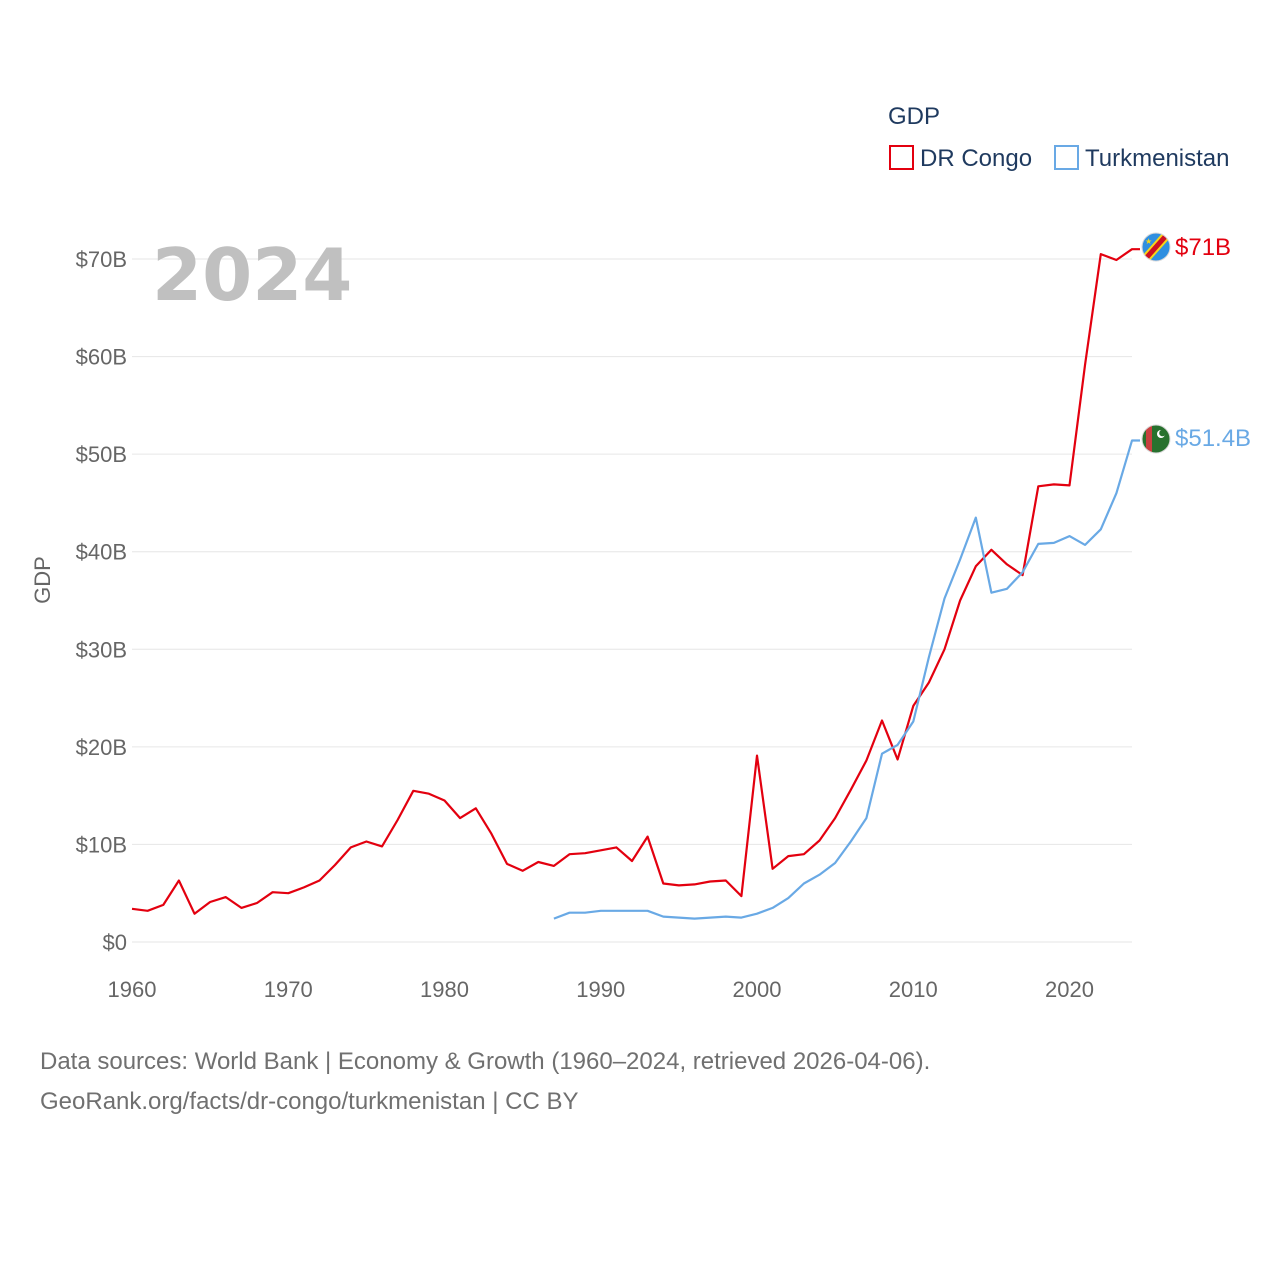 Image resolution: width=1280 pixels, height=1280 pixels. What do you see at coordinates (288, 989) in the screenshot?
I see `x-tick-label: 1970` at bounding box center [288, 989].